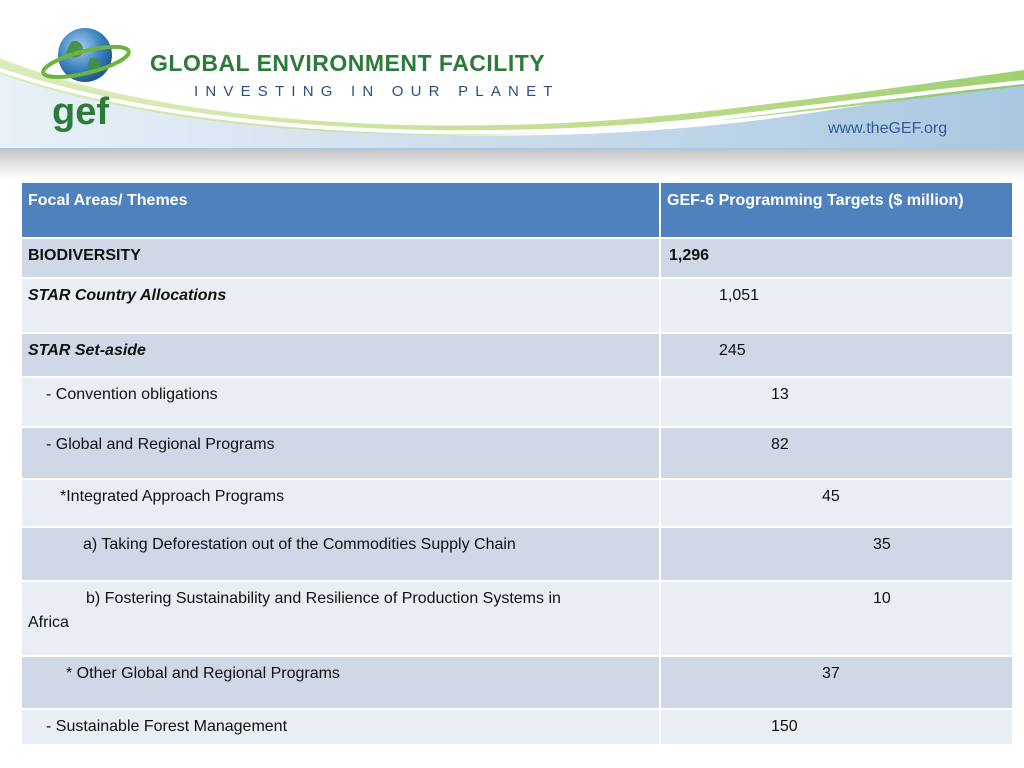 The height and width of the screenshot is (768, 1024). Describe the element at coordinates (836, 554) in the screenshot. I see `row-value: 35` at that location.